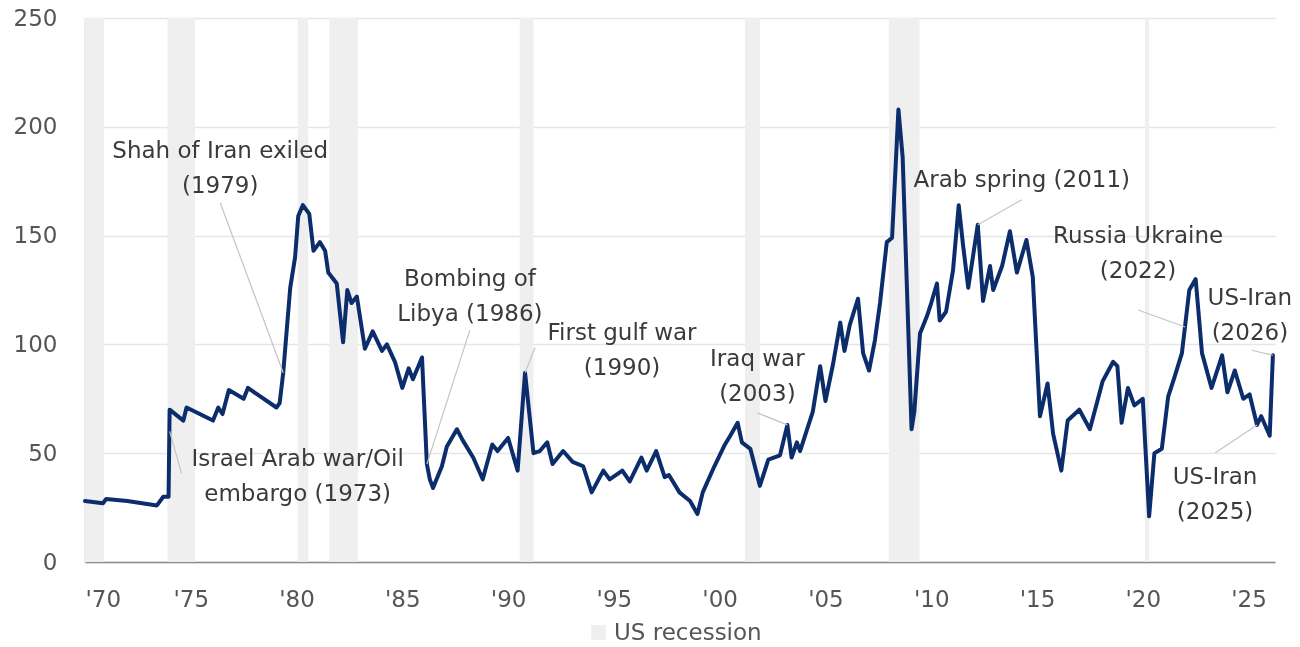 This screenshot has height=647, width=1300. What do you see at coordinates (403, 598) in the screenshot?
I see `x-tick-label: '85` at bounding box center [403, 598].